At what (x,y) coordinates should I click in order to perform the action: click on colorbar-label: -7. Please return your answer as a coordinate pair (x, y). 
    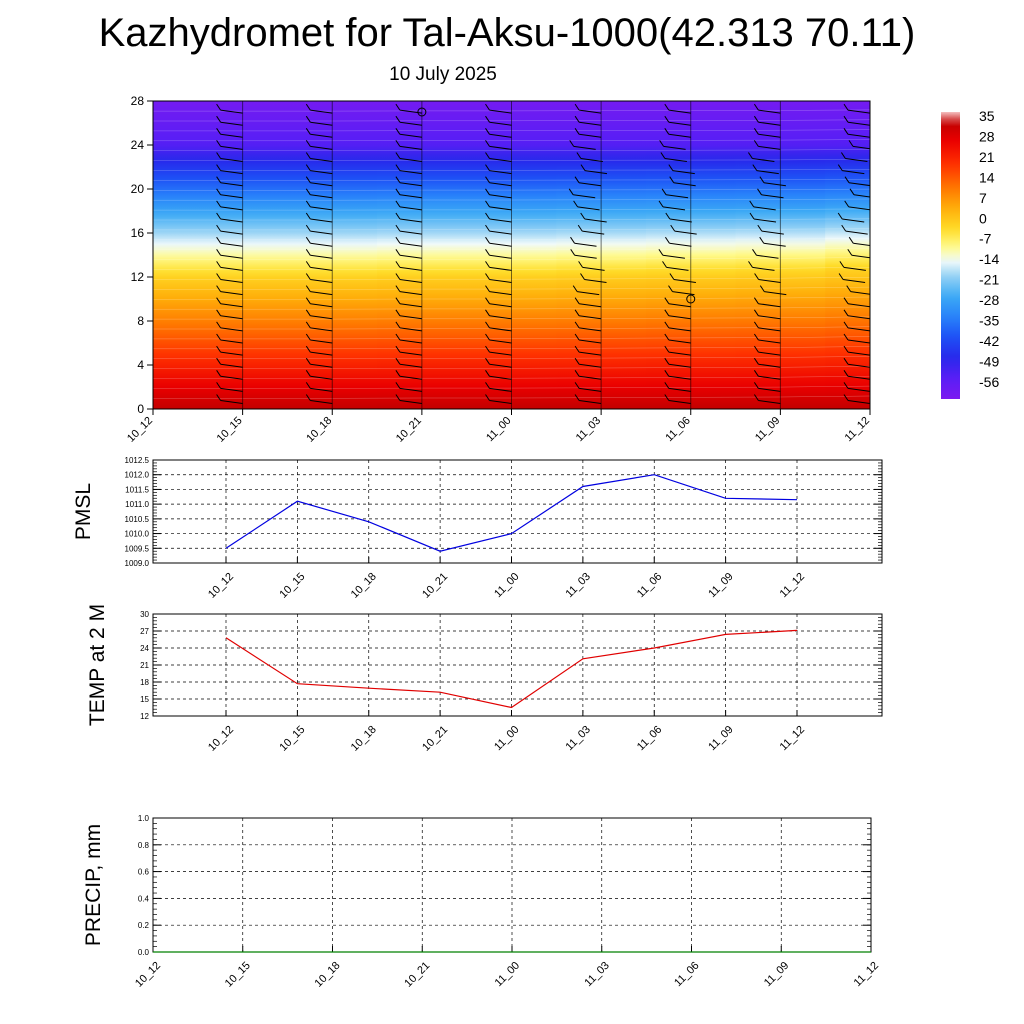
    Looking at the image, I should click on (985, 239).